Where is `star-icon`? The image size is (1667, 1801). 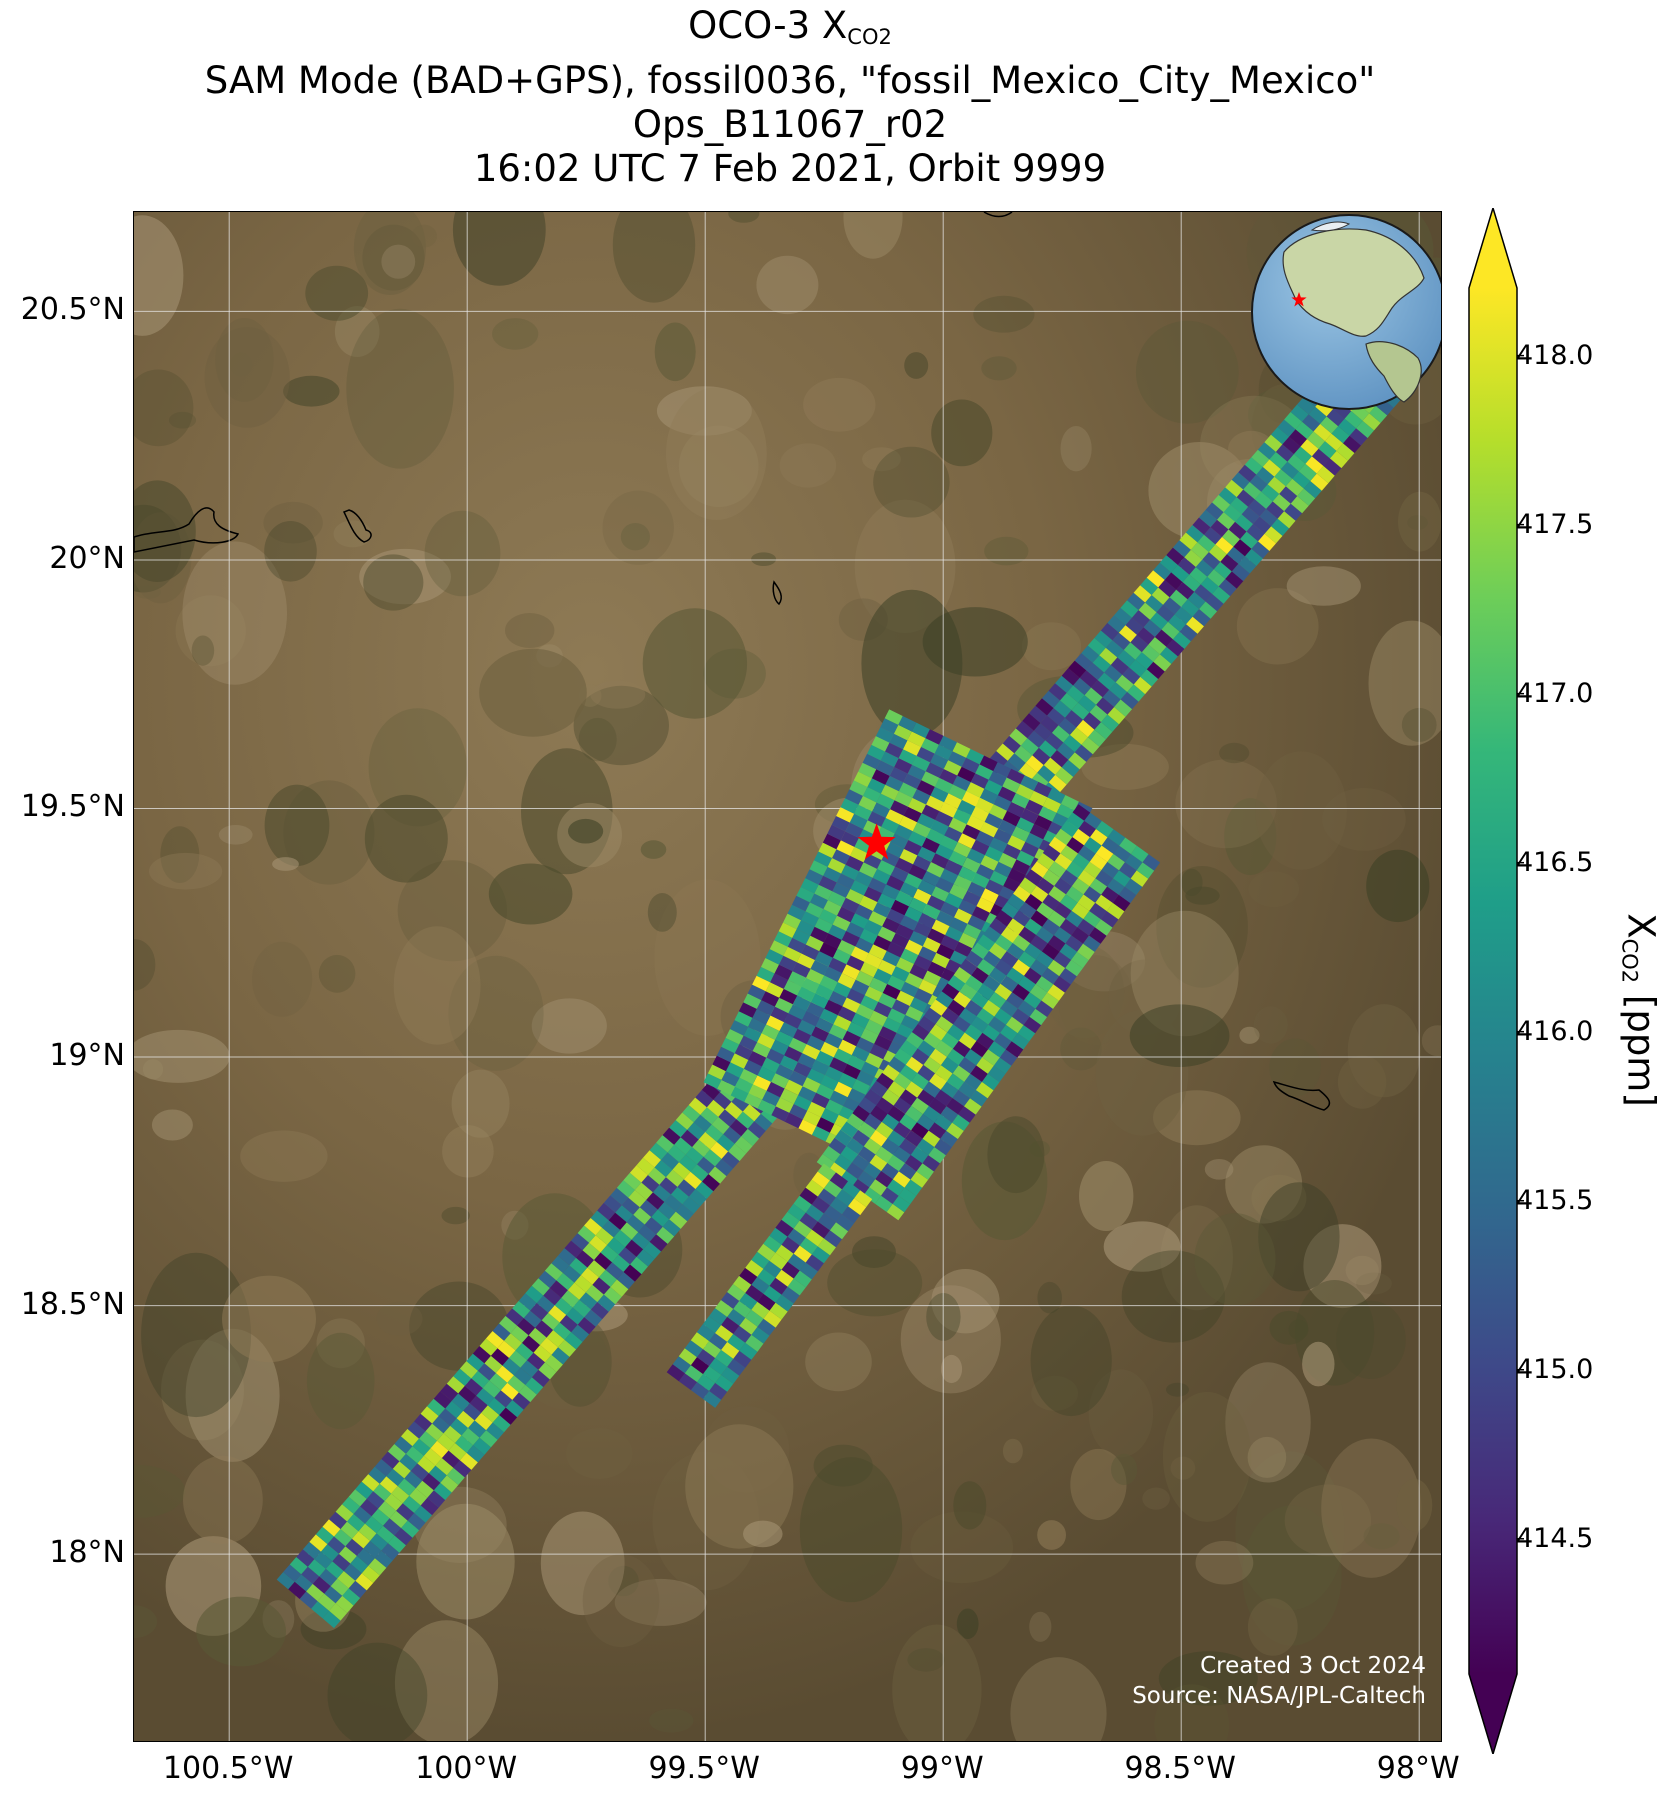
star-icon is located at coordinates (876, 841).